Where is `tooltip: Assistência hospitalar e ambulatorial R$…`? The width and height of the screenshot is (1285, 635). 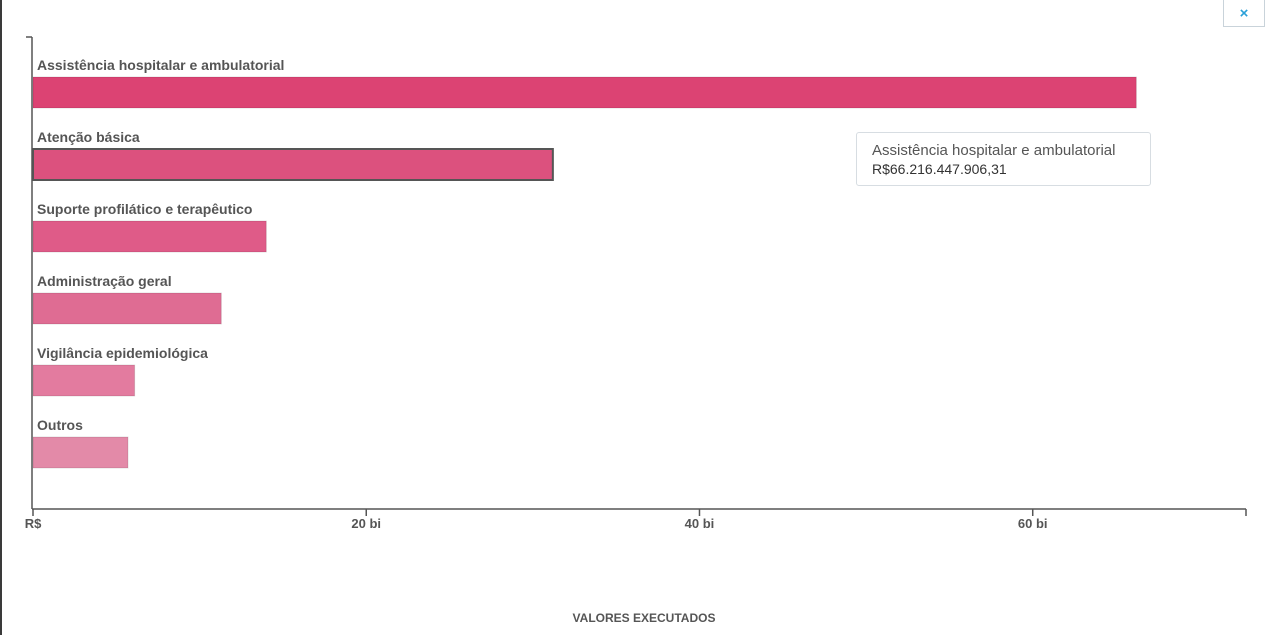
tooltip: Assistência hospitalar e ambulatorial R$… is located at coordinates (1003, 159).